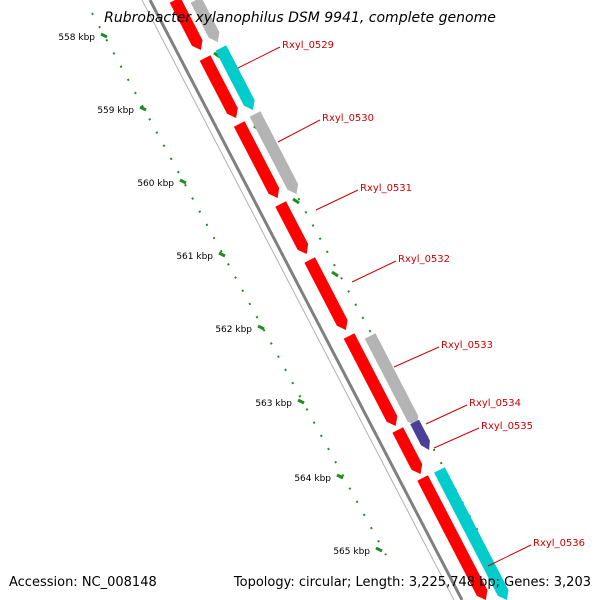 This screenshot has height=600, width=600. I want to click on tick-label: 565 kbp, so click(351, 552).